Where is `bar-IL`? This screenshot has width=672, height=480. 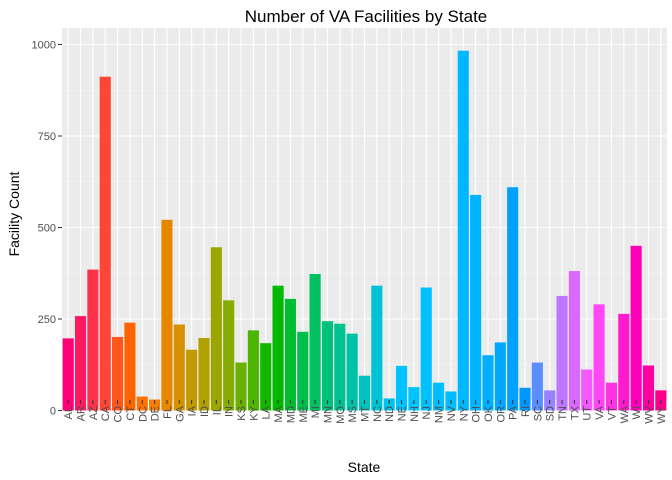
bar-IL is located at coordinates (216, 329).